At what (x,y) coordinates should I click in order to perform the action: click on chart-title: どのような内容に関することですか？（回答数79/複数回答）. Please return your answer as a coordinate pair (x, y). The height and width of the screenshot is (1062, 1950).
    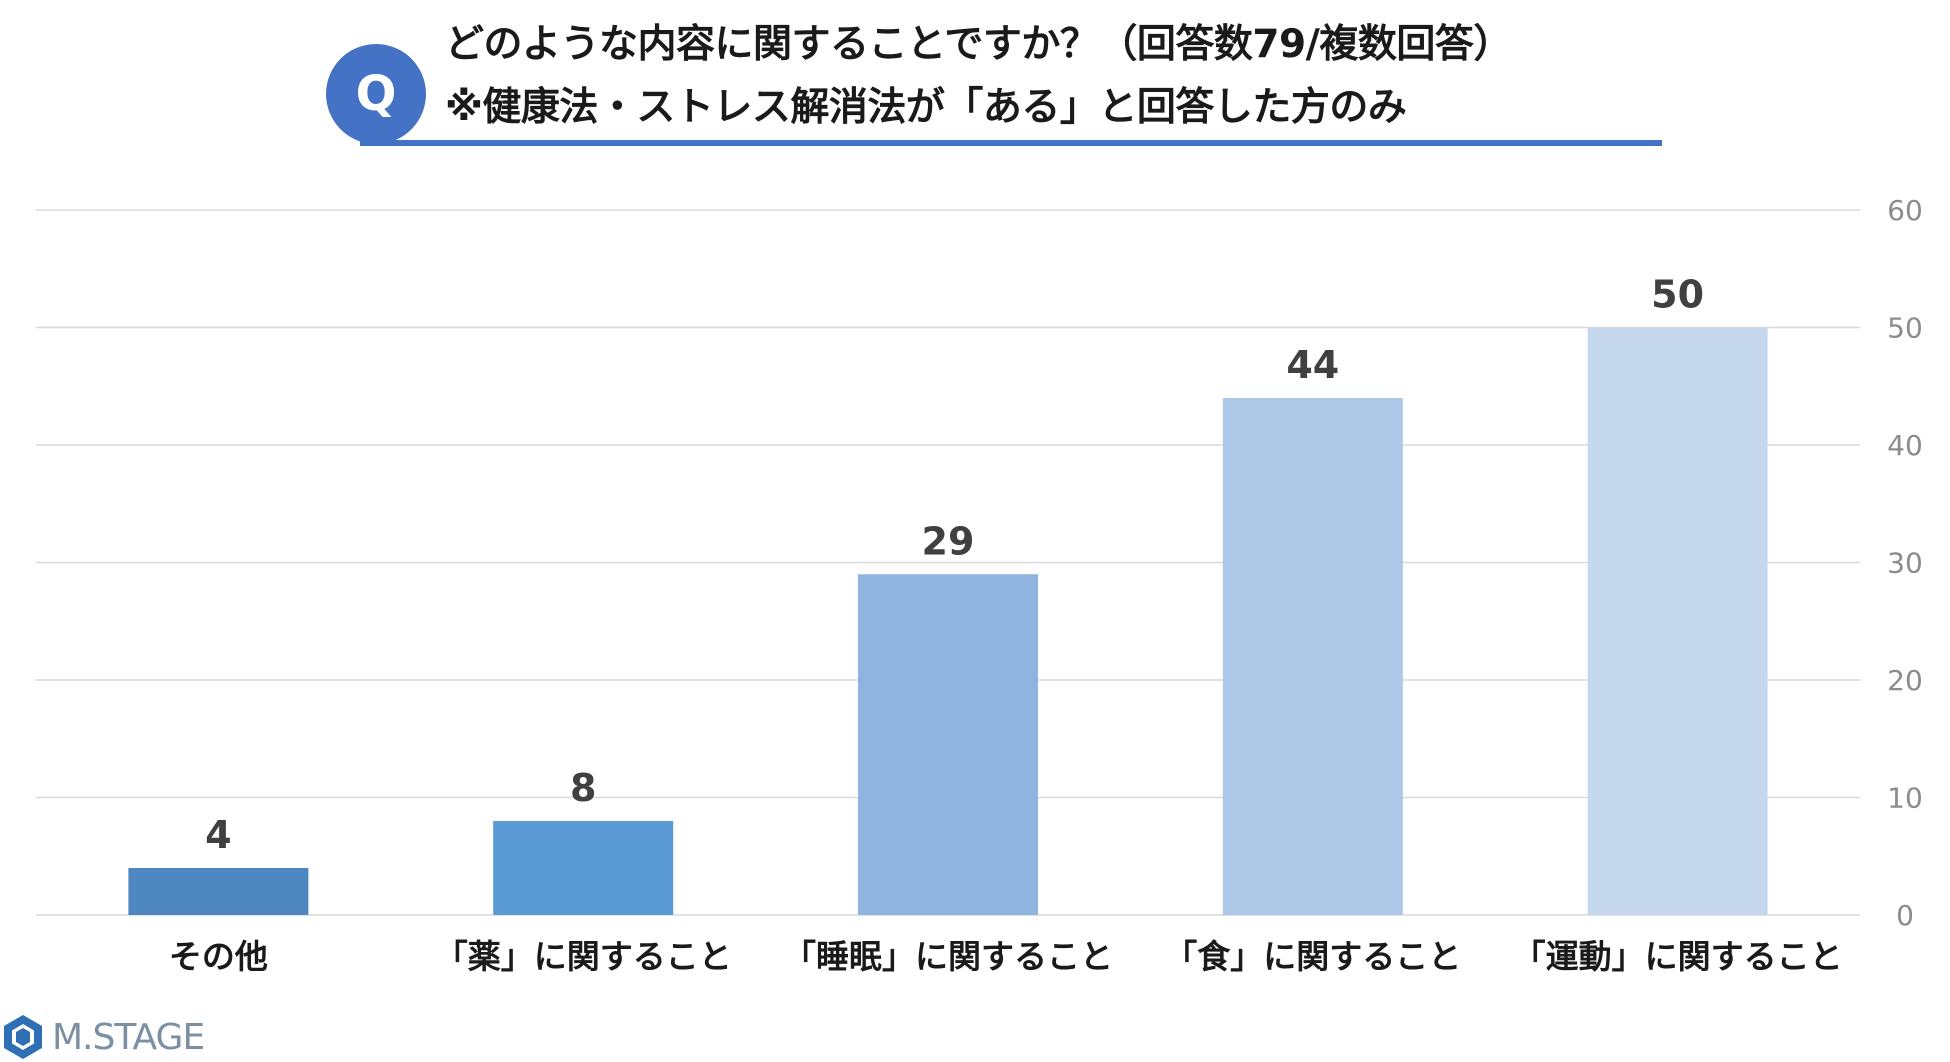
    Looking at the image, I should click on (978, 44).